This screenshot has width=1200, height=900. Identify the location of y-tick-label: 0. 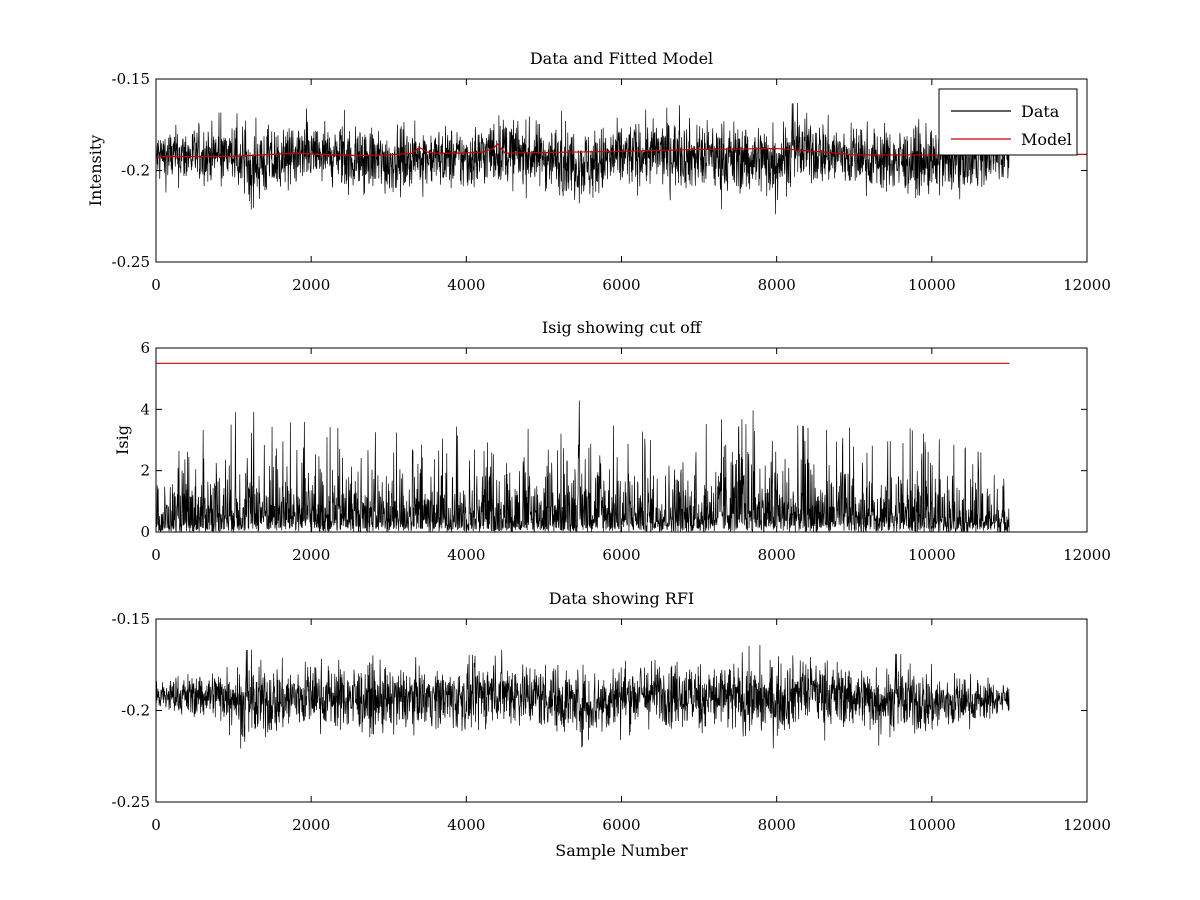
(145, 532).